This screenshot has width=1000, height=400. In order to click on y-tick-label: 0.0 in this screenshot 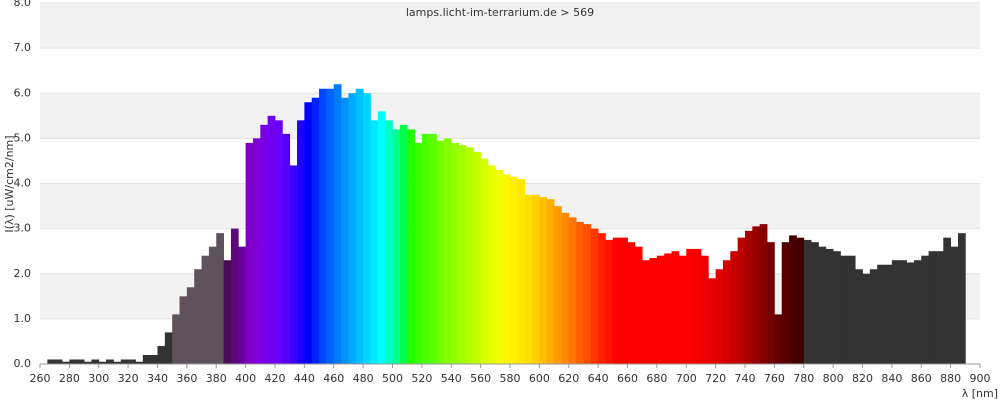, I will do `click(23, 363)`.